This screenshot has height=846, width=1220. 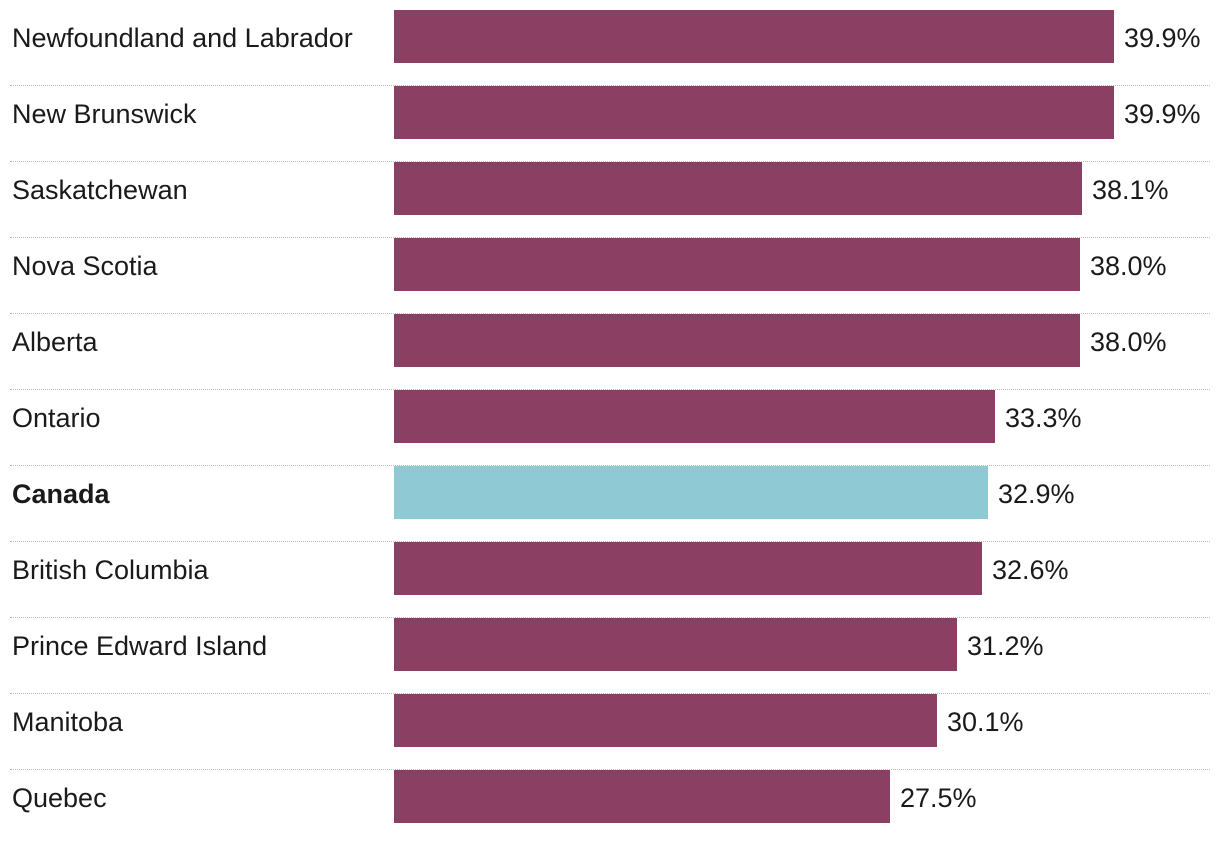 What do you see at coordinates (691, 492) in the screenshot?
I see `bar-highlight` at bounding box center [691, 492].